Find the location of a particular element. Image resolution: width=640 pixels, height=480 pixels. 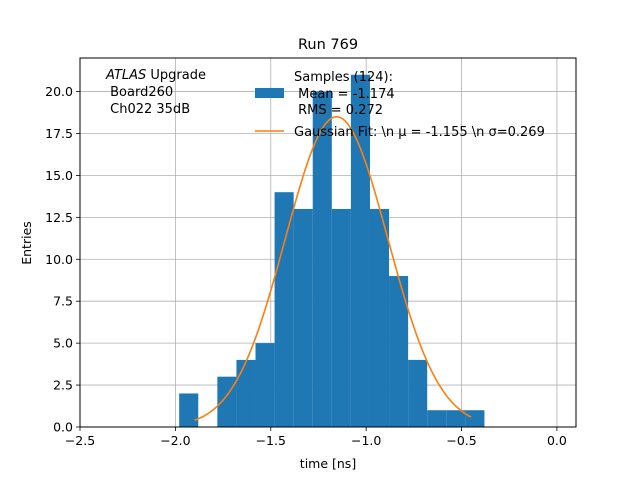

annotation-line-1: ATLAS Upgrade is located at coordinates (155, 75).